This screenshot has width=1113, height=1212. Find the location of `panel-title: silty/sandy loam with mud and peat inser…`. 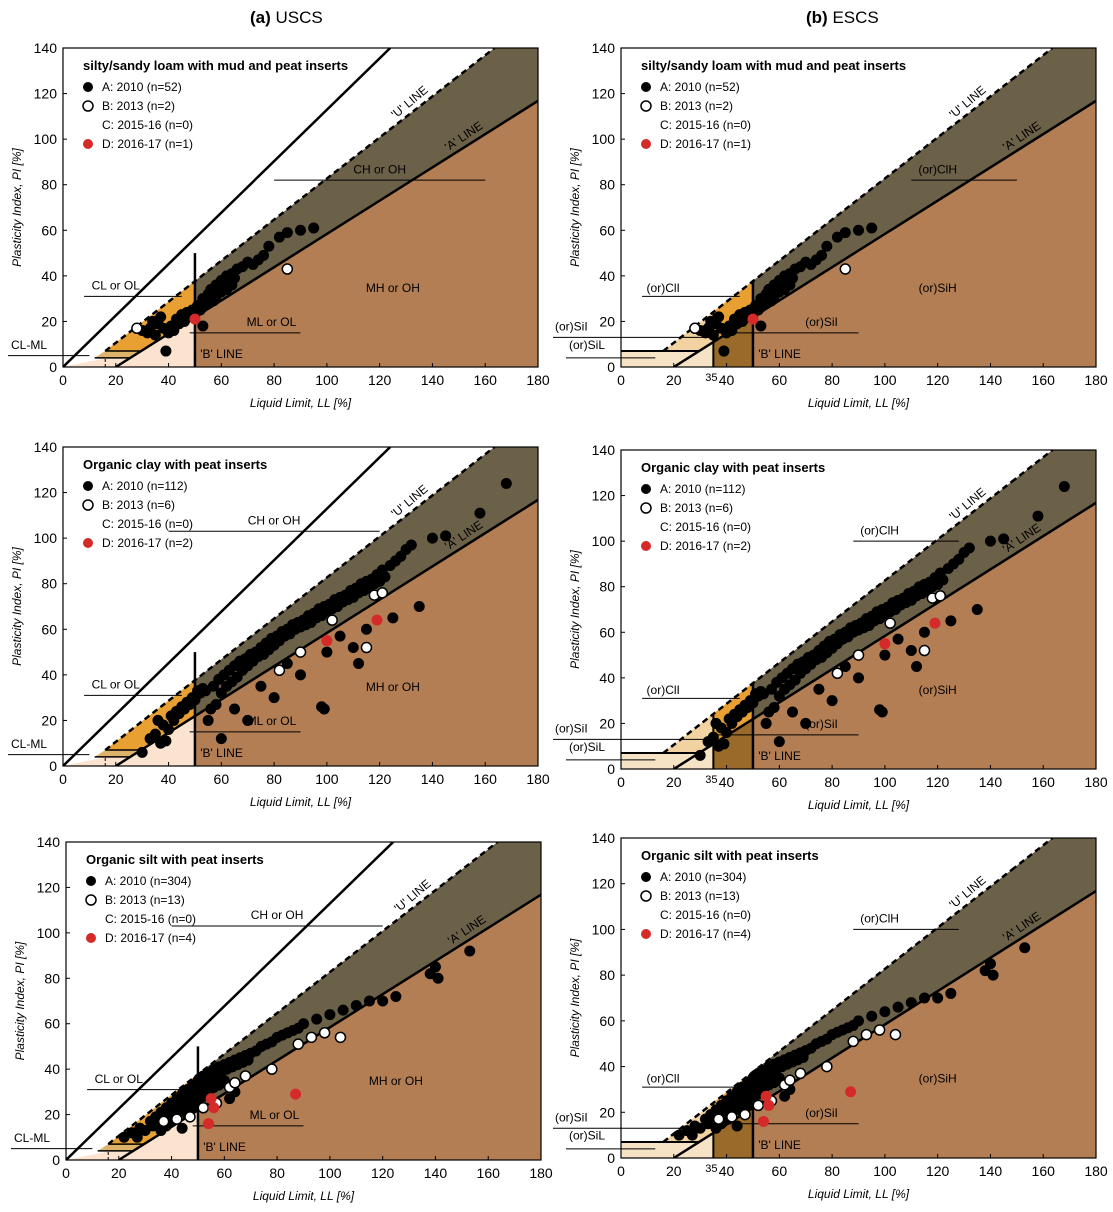

panel-title: silty/sandy loam with mud and peat inser… is located at coordinates (215, 65).